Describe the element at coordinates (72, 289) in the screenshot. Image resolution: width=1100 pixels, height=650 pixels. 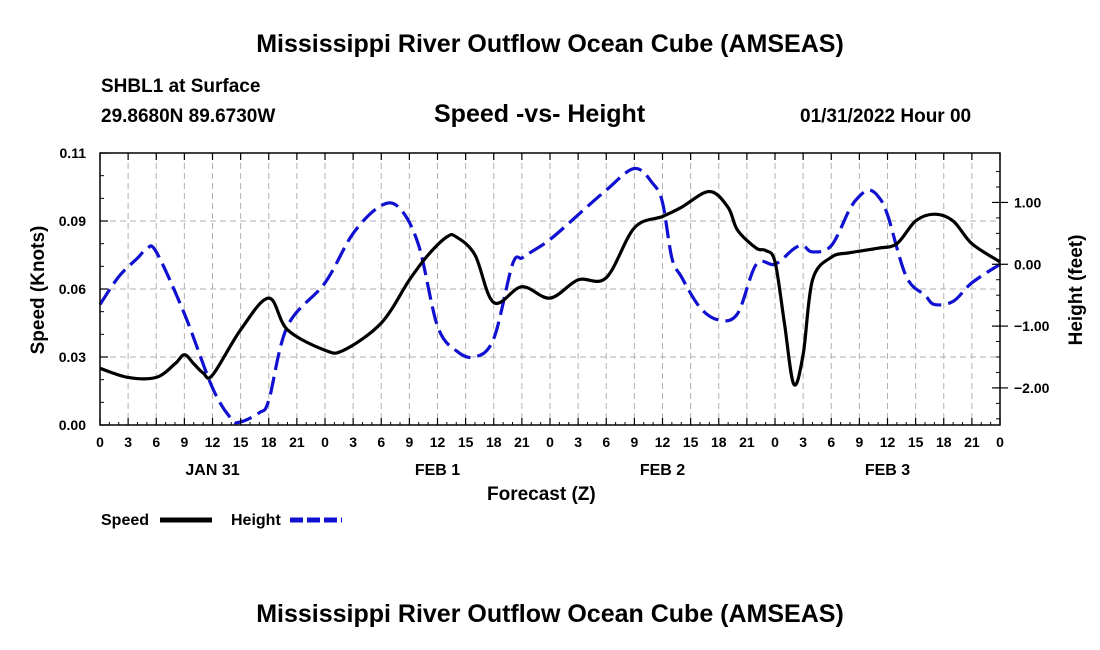
I see `y-tick-label-left: 0.06` at that location.